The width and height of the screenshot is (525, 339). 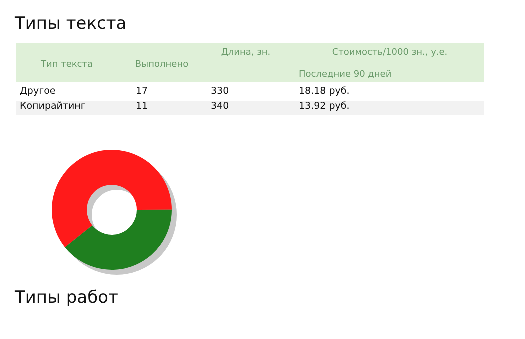 What do you see at coordinates (38, 91) in the screenshot?
I see `text: Другое` at bounding box center [38, 91].